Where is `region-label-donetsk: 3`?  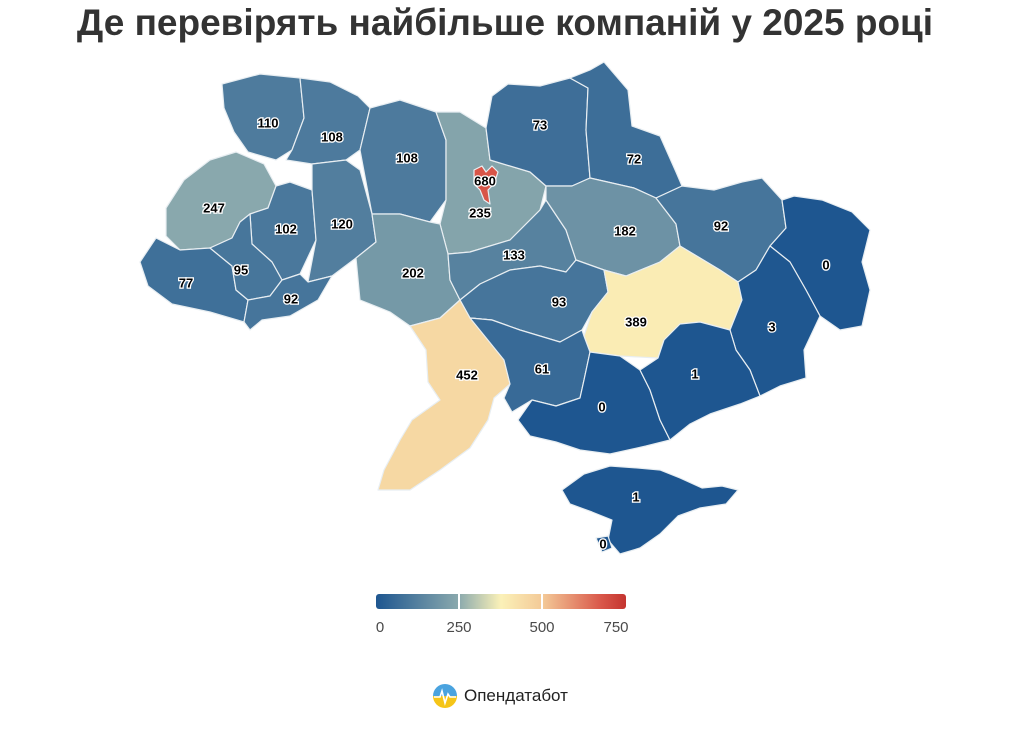
region-label-donetsk: 3 is located at coordinates (771, 326).